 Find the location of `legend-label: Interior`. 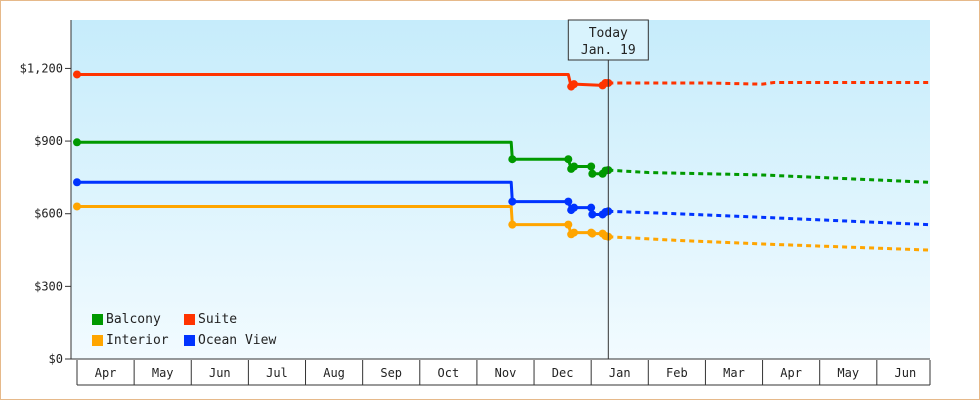

legend-label: Interior is located at coordinates (137, 340).